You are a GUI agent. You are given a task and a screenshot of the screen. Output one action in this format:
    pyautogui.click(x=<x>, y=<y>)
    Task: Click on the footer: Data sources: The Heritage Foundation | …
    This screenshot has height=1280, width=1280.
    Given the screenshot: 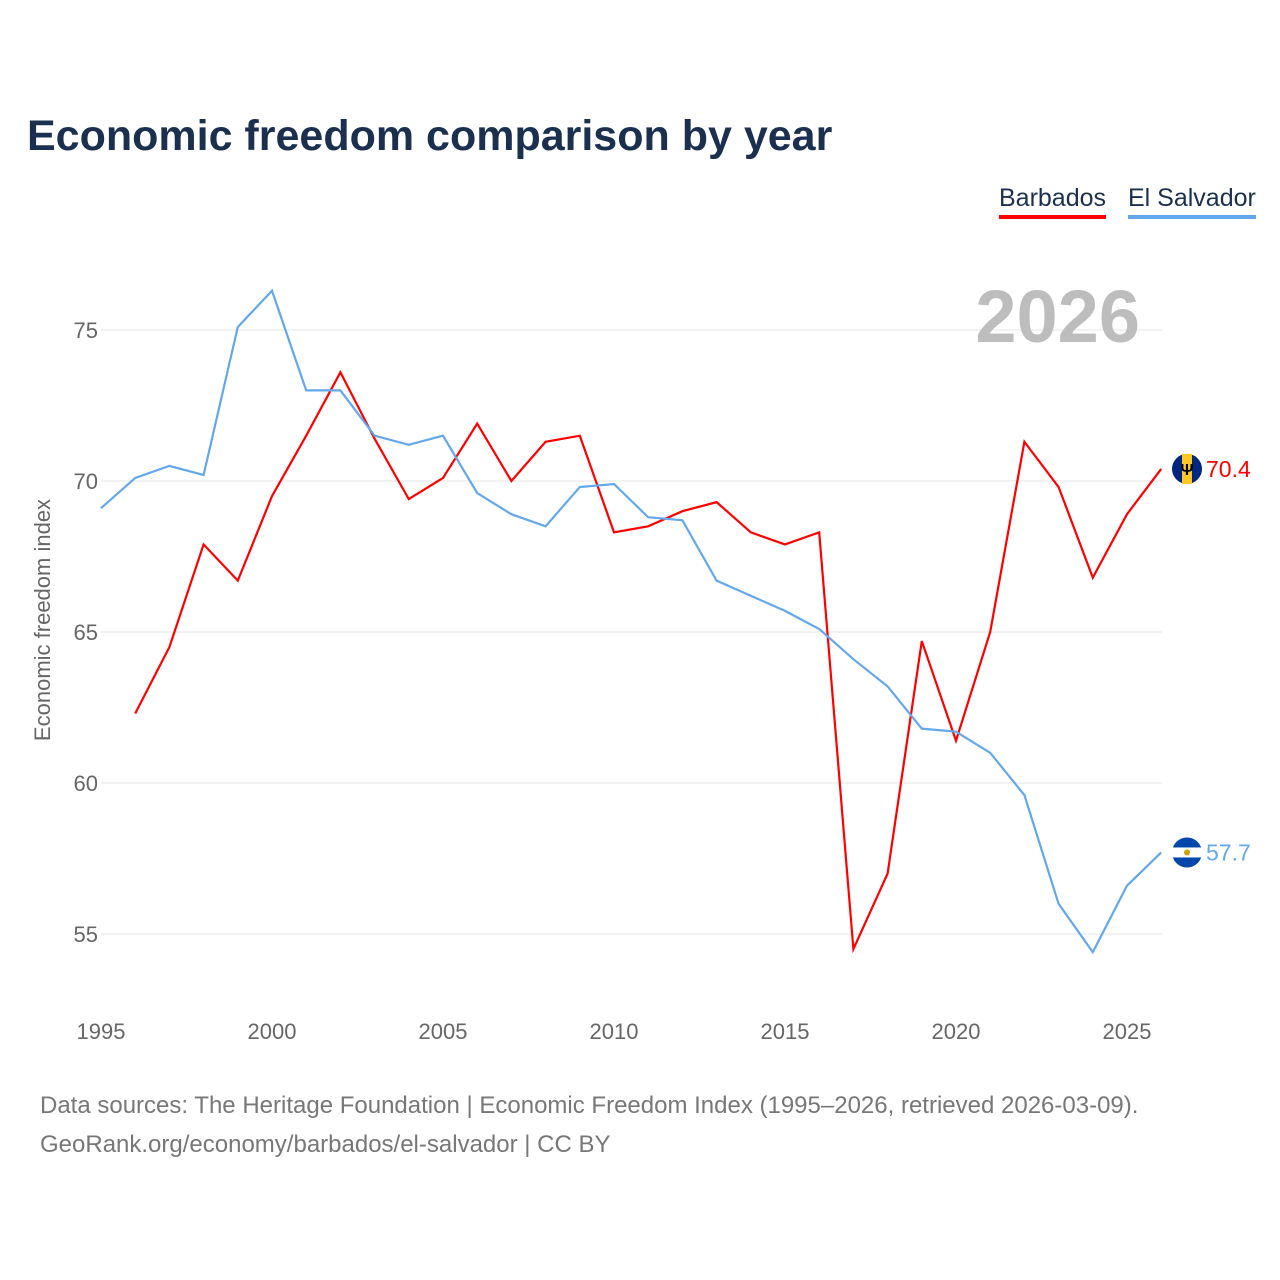 What is the action you would take?
    pyautogui.click(x=589, y=1125)
    